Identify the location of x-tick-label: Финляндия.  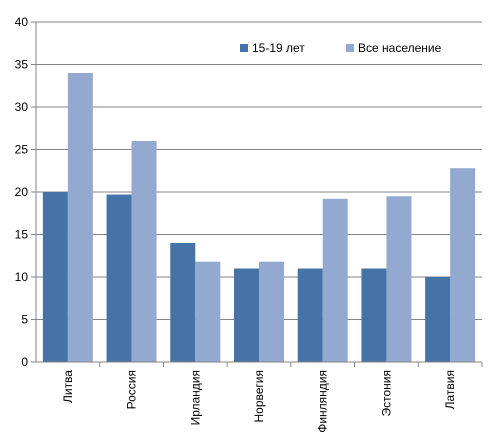
(323, 401).